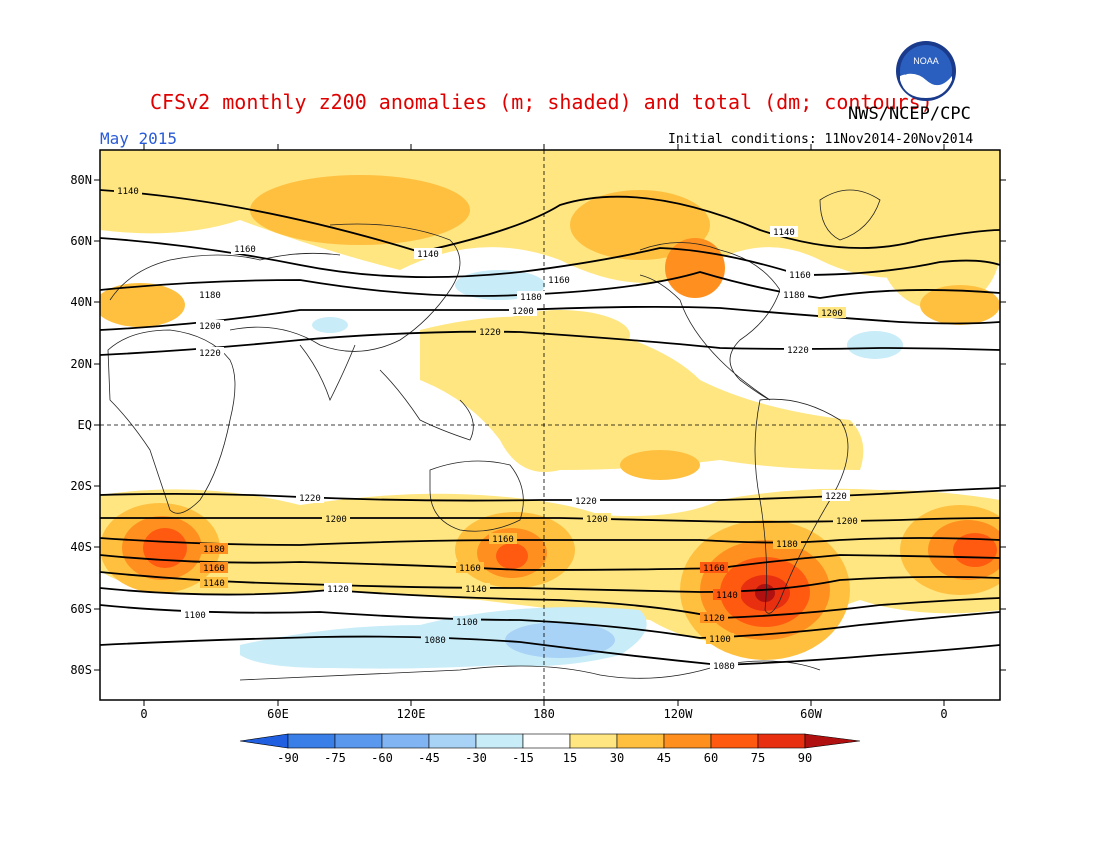  I want to click on colorbar-tick-label: -60, so click(382, 758).